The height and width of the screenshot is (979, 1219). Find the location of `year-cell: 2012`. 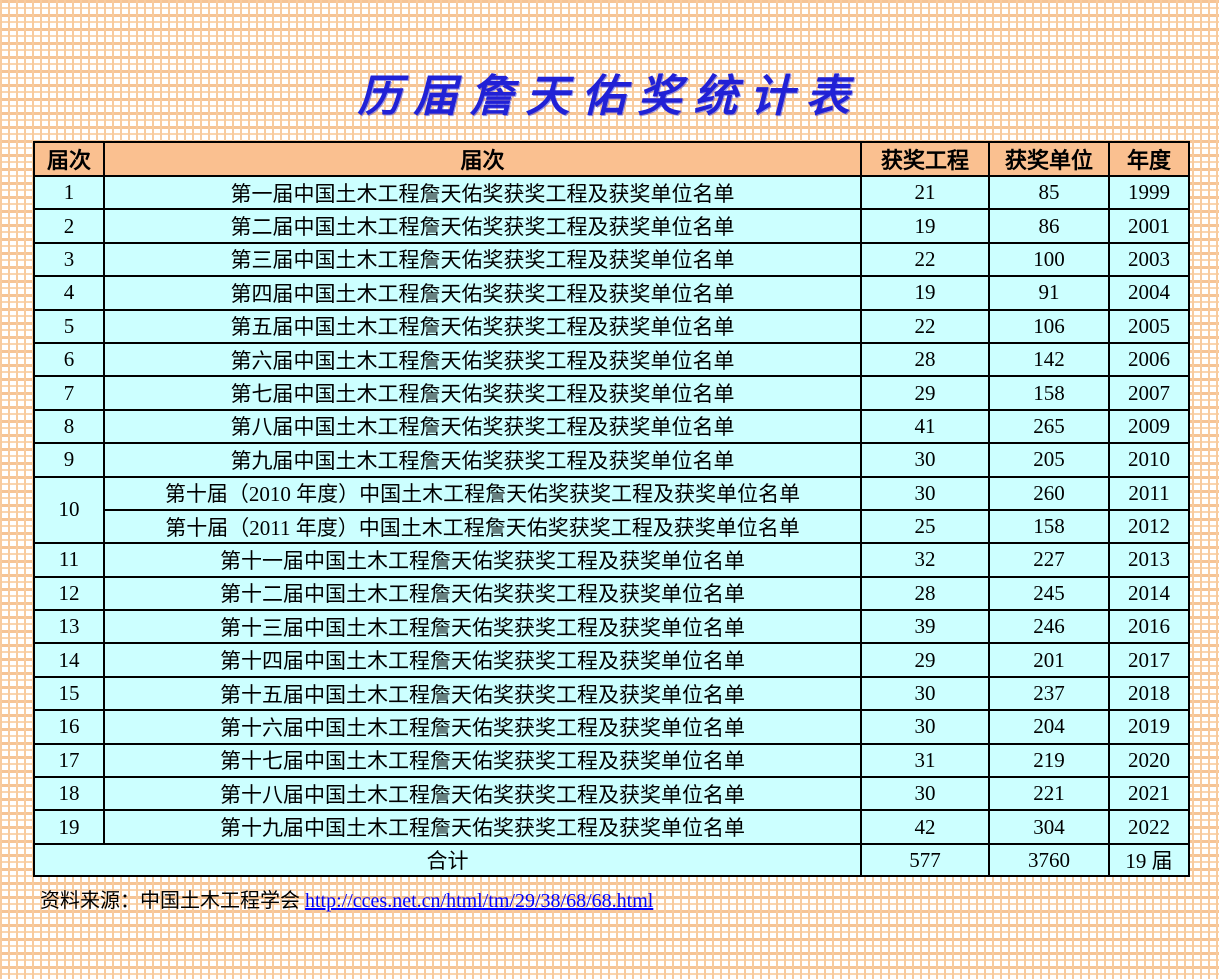

year-cell: 2012 is located at coordinates (1149, 526).